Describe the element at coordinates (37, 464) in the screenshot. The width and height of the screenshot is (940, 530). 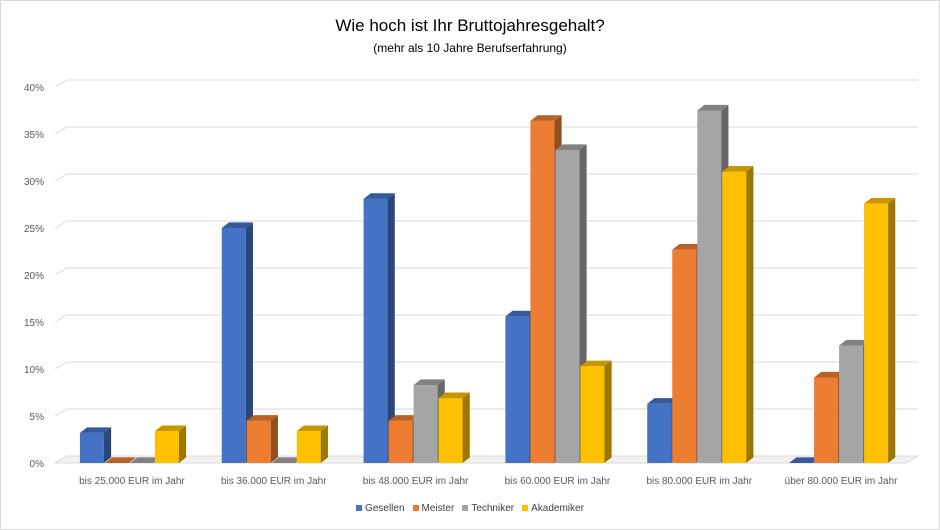
I see `y-tick-label: 0%` at that location.